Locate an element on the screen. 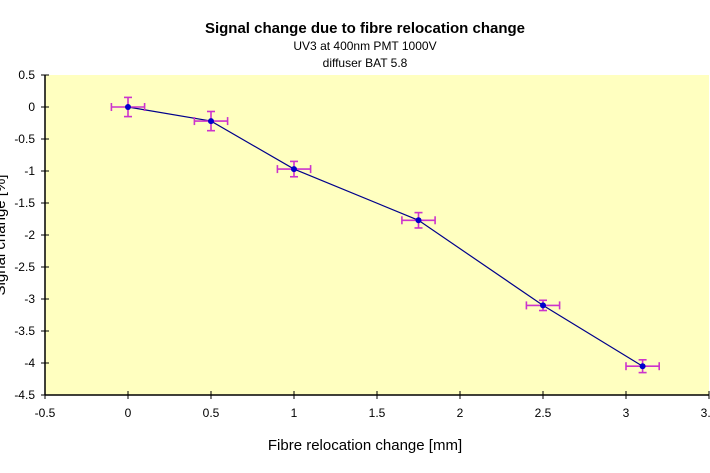  y-tick-label: -4.5 is located at coordinates (24, 395).